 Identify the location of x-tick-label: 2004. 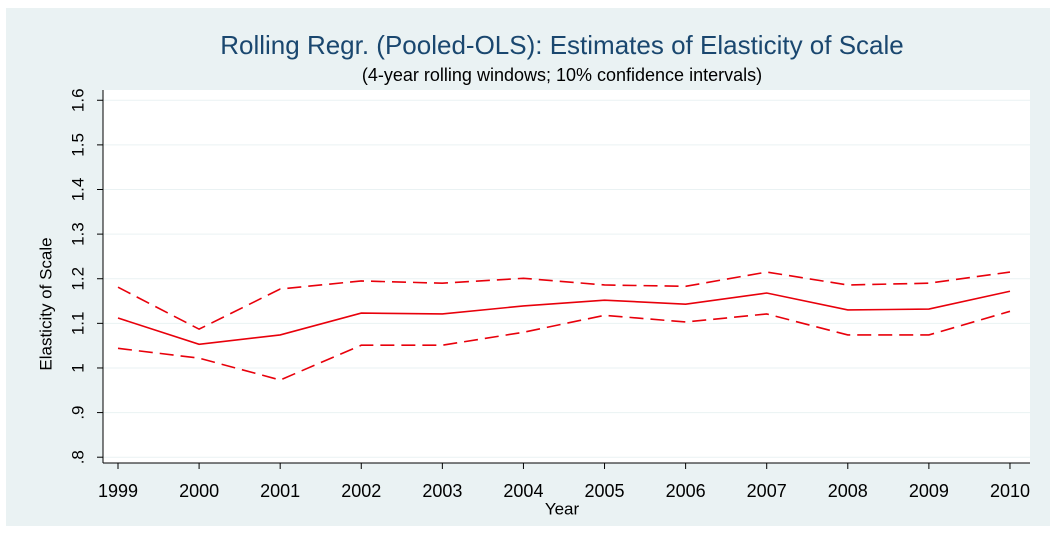
(523, 491).